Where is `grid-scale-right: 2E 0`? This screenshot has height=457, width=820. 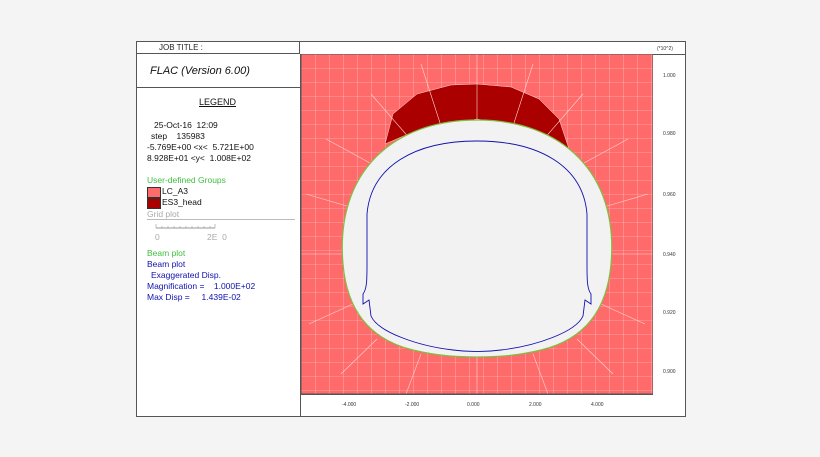 grid-scale-right: 2E 0 is located at coordinates (217, 237).